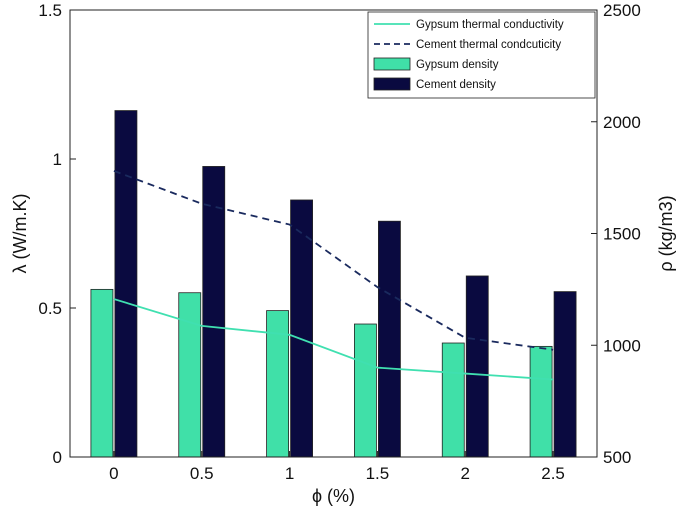  What do you see at coordinates (289, 473) in the screenshot?
I see `x-tick-label-2: 1` at bounding box center [289, 473].